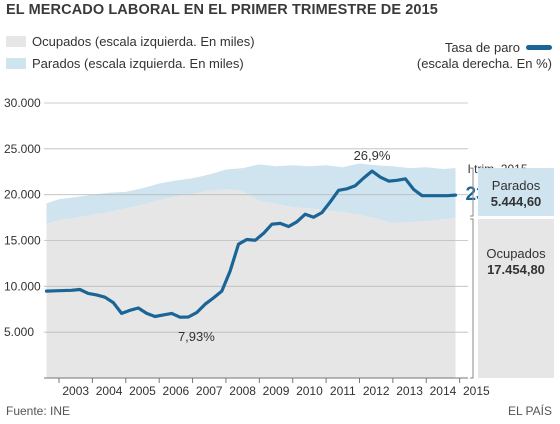 The width and height of the screenshot is (560, 424). I want to click on legend-parados: Parados (escala izquierda. En miles), so click(125, 63).